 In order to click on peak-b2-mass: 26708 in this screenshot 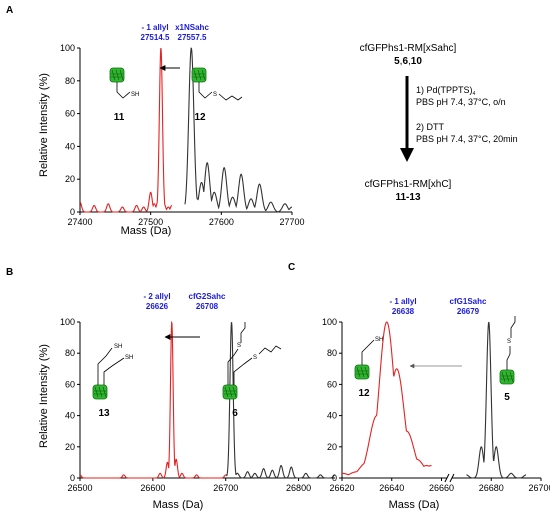, I will do `click(207, 306)`.